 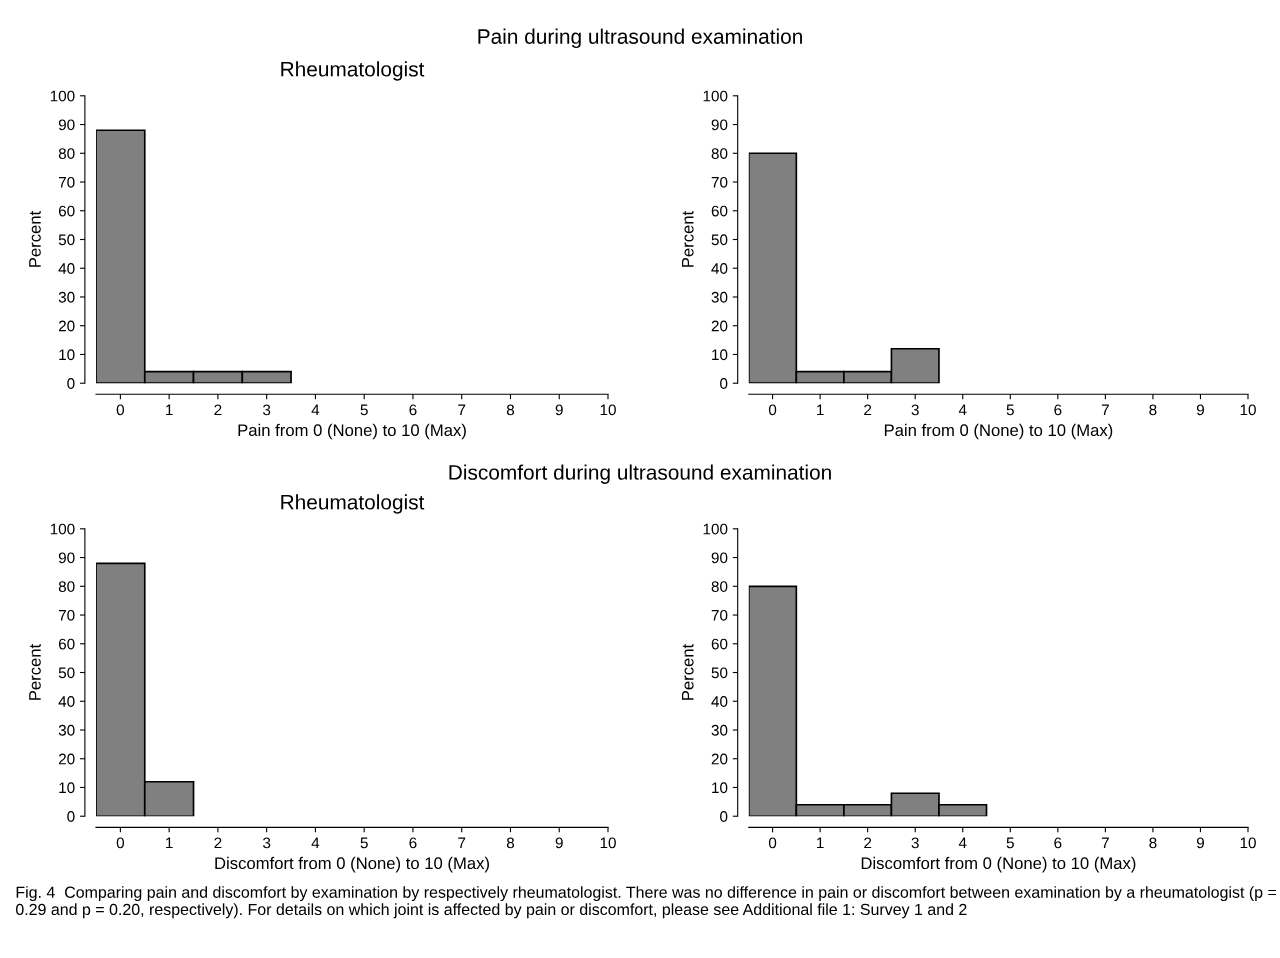 What do you see at coordinates (646, 902) in the screenshot?
I see `caption: Fig. 4 Comparing pain and discomfort by examination by respectively rheumatologist. There was no difference in pain or discomfort between examination by a rheumatologist (p = 0.29 and p = 0.20, respectively). For details on which joint is affected by pain or discomfort, please see Additional file 1: Survey 1 and 2` at bounding box center [646, 902].